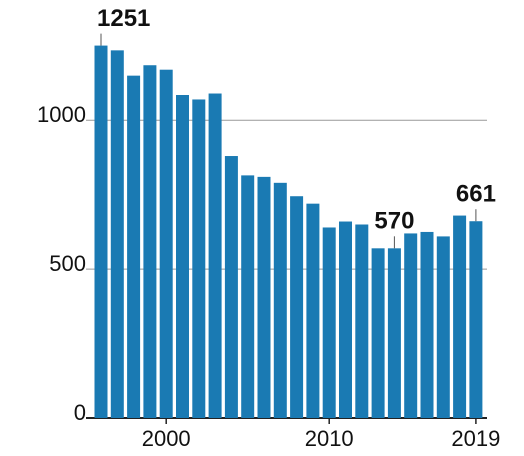 This screenshot has height=456, width=524. I want to click on x-tick-label: 2000, so click(166, 438).